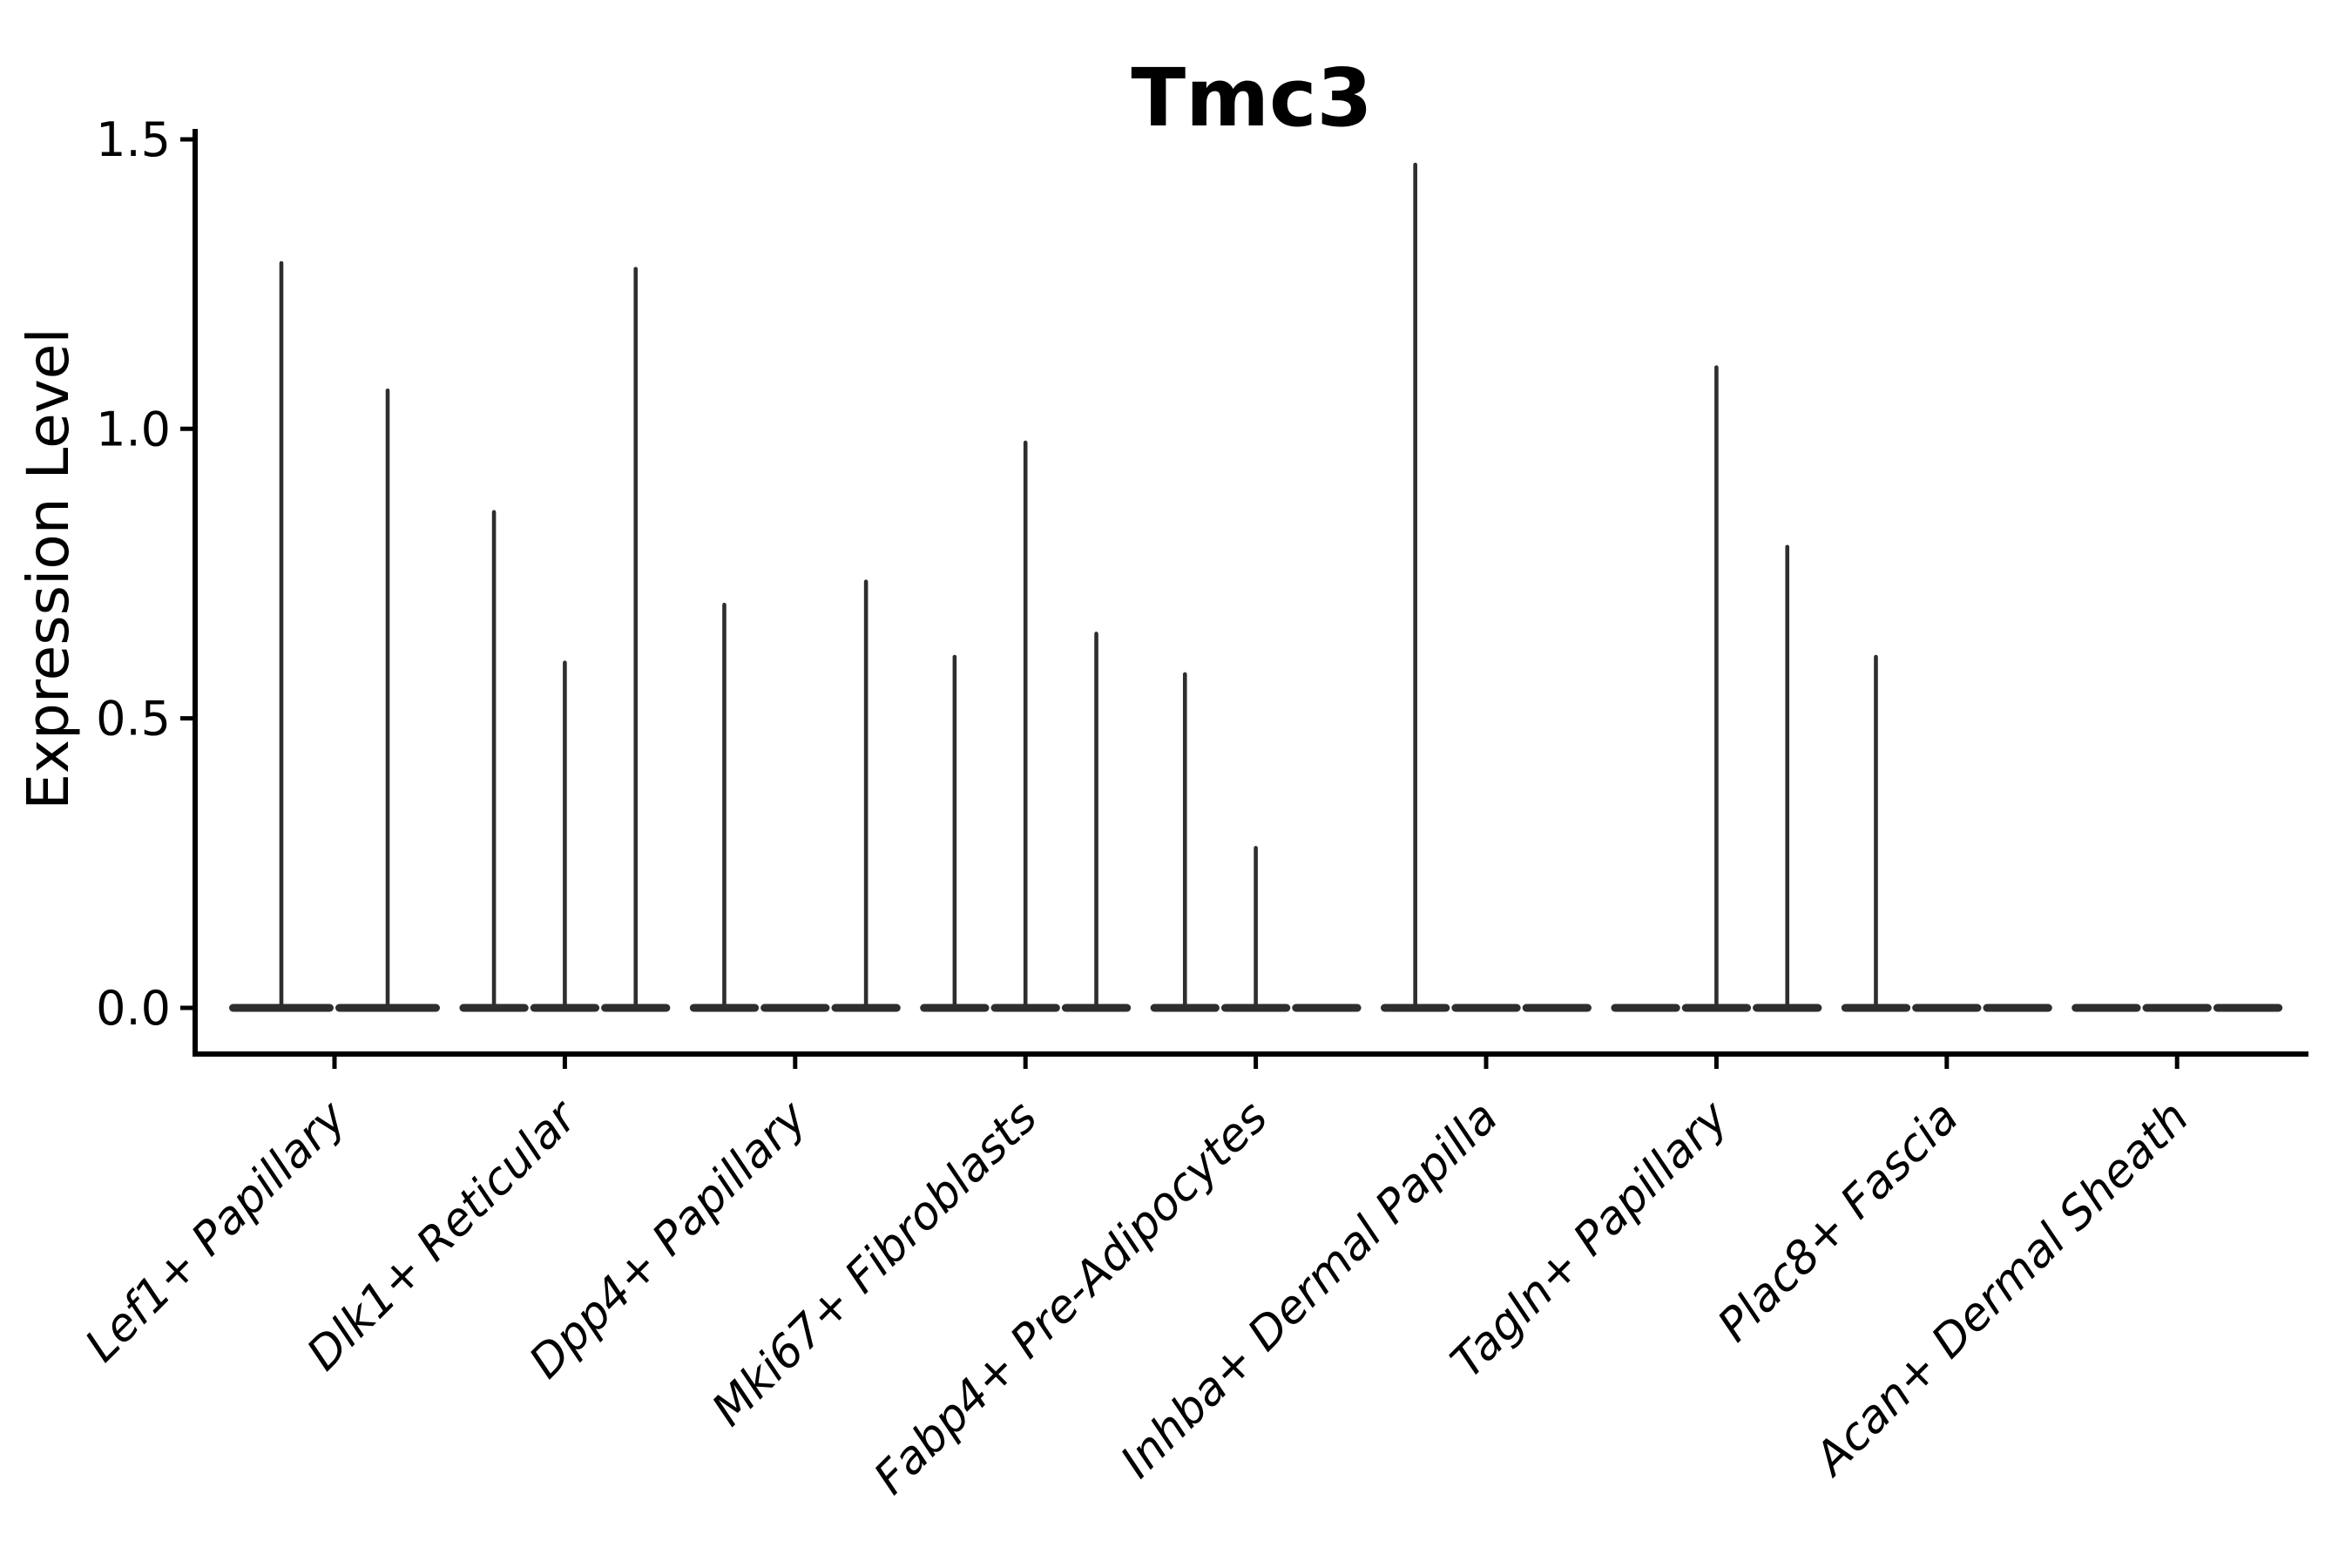 The width and height of the screenshot is (2352, 1568). Describe the element at coordinates (134, 719) in the screenshot. I see `y-tick-label: 0.5` at that location.